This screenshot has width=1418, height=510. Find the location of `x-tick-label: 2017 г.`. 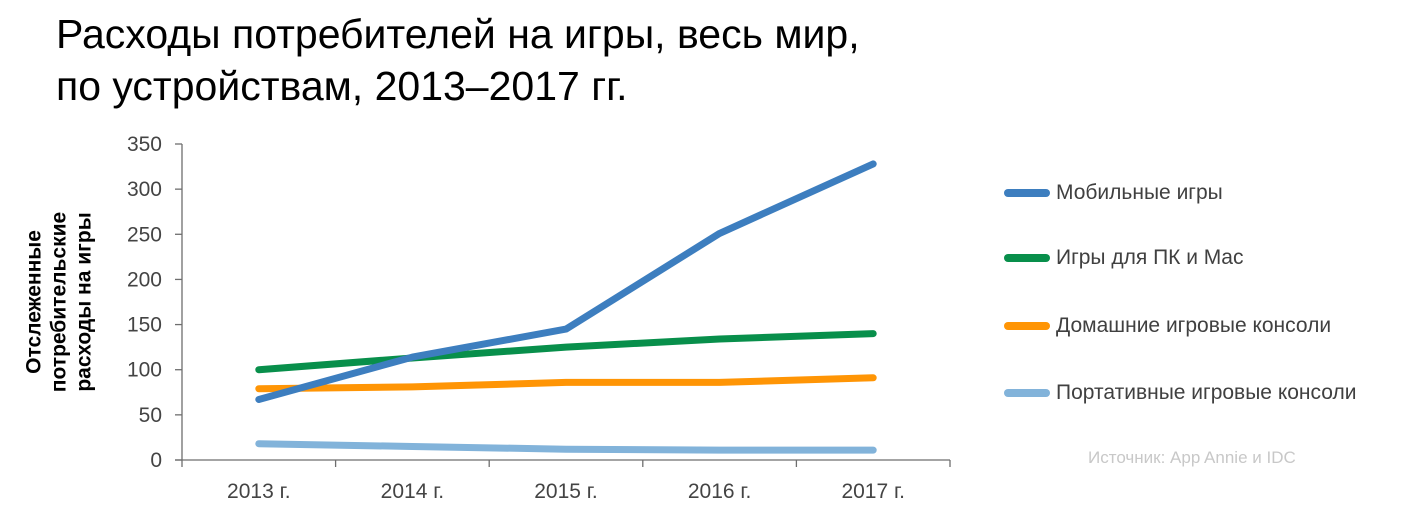

x-tick-label: 2017 г. is located at coordinates (872, 491).